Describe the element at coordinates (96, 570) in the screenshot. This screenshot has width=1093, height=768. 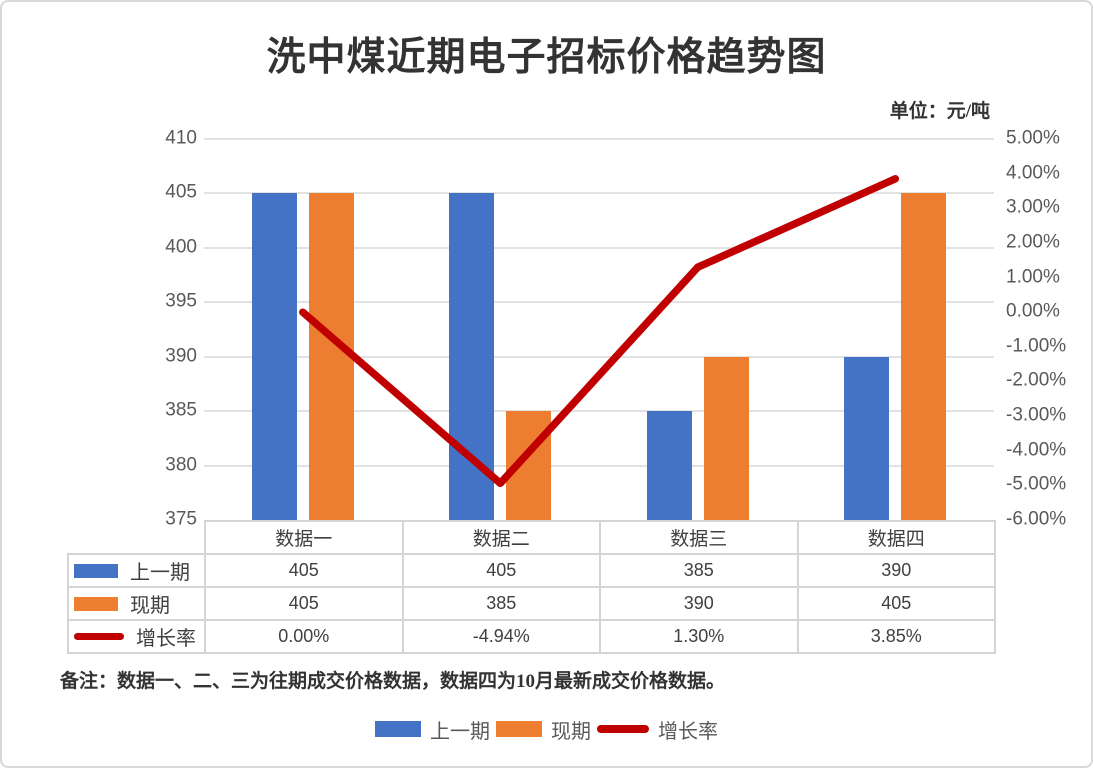
I see `previous-period-swatch-icon` at that location.